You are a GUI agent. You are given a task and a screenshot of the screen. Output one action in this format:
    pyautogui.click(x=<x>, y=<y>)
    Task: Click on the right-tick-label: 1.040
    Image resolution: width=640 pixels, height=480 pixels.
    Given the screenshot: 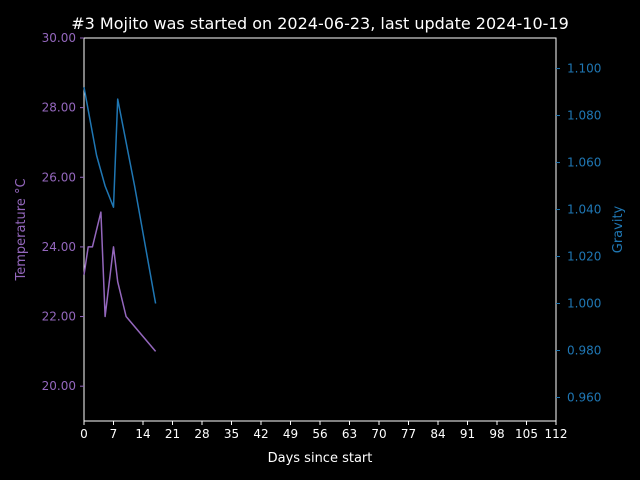 What is the action you would take?
    pyautogui.click(x=584, y=210)
    